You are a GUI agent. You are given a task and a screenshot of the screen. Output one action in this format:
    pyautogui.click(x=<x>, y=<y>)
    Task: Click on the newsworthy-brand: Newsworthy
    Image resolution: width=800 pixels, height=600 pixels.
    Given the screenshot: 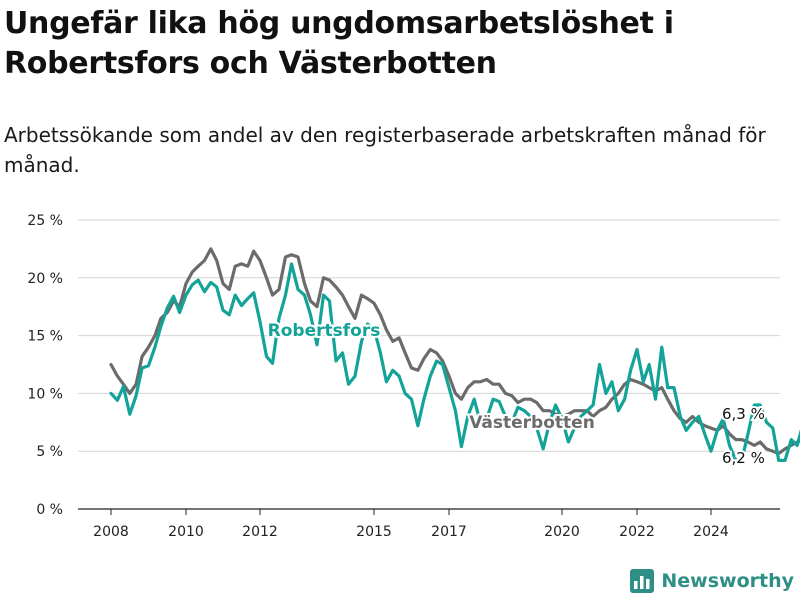 What is the action you would take?
    pyautogui.click(x=711, y=581)
    